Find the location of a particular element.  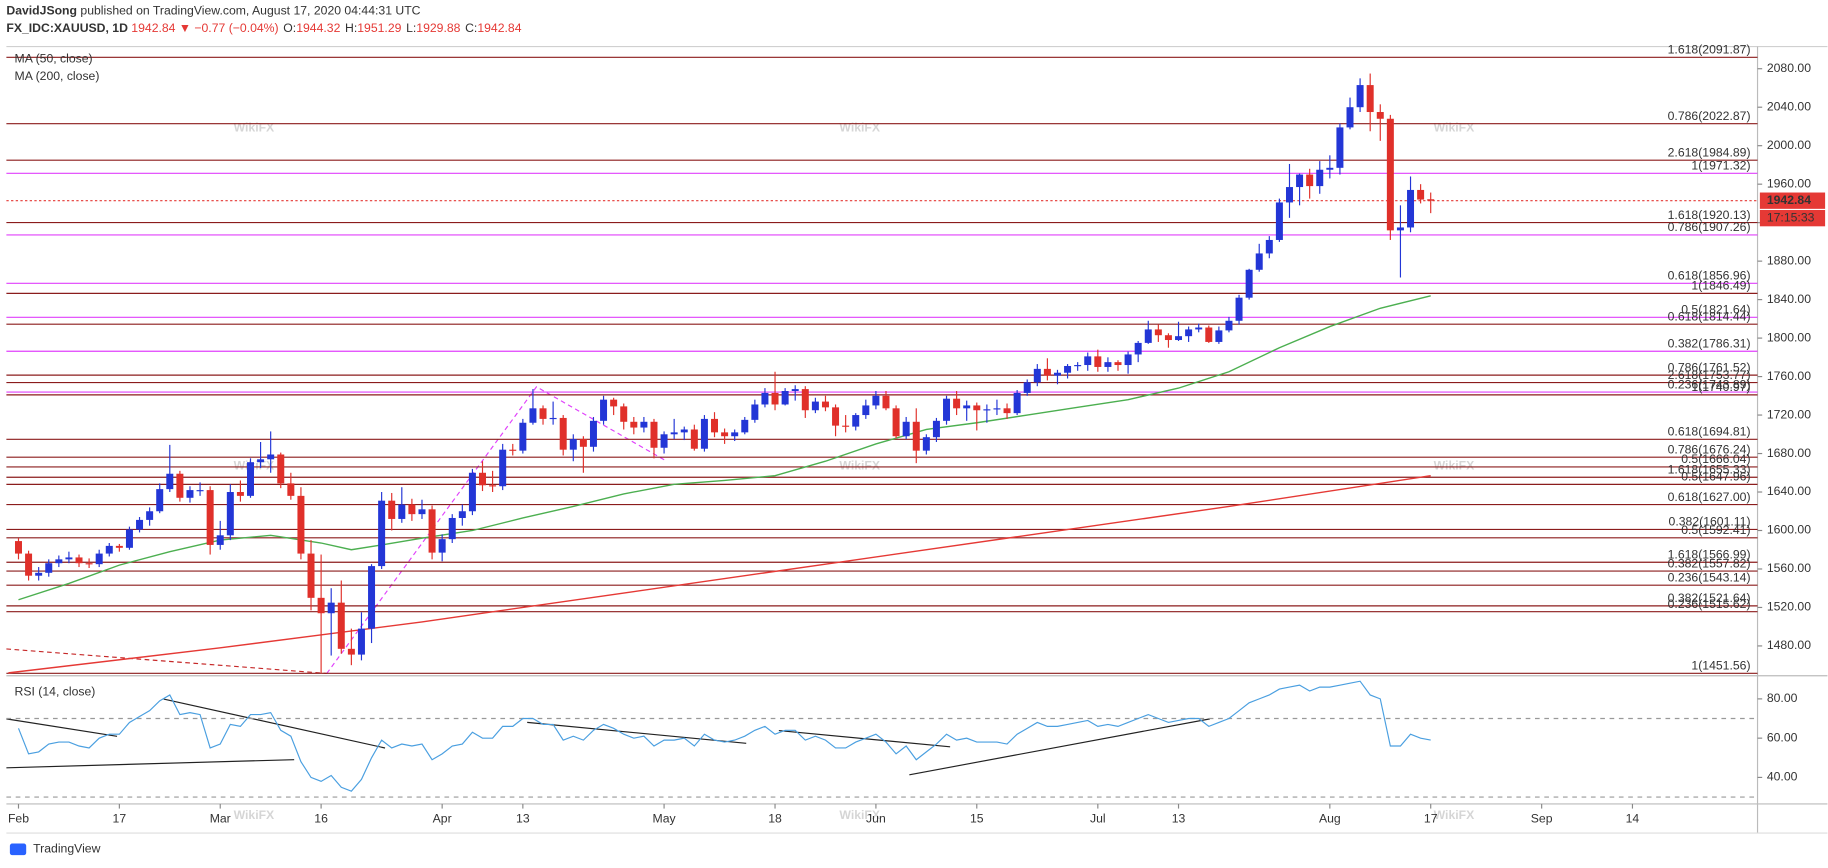

y-tick-label: 60.00 is located at coordinates (1782, 737).